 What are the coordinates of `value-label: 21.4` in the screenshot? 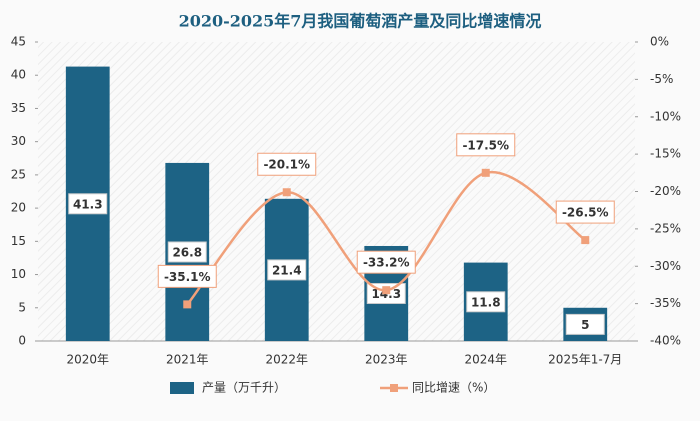 It's located at (287, 270).